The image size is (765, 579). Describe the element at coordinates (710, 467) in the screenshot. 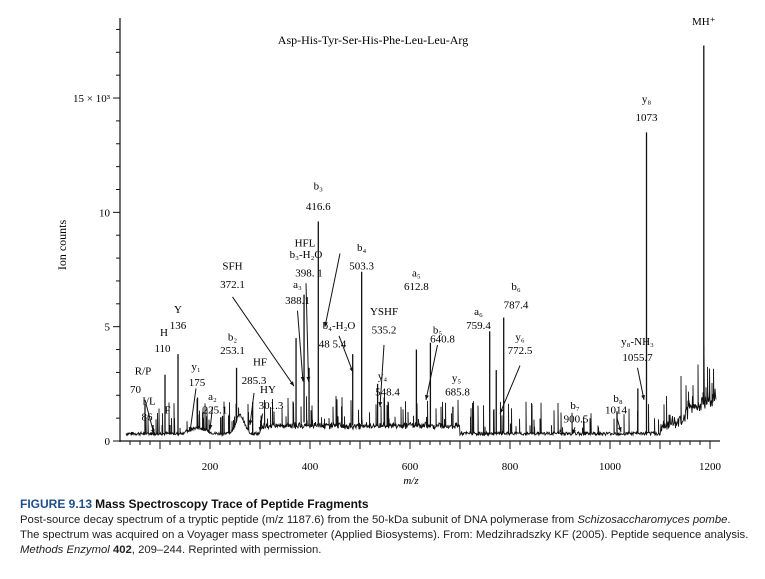

I see `x-tick-label: 1200` at that location.